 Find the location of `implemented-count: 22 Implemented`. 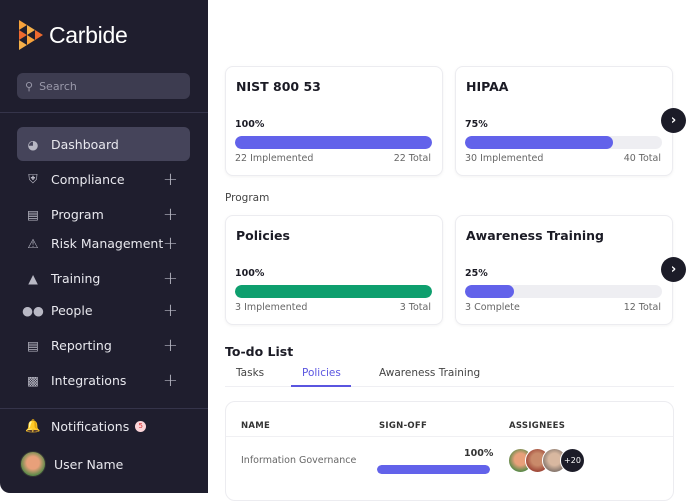

implemented-count: 22 Implemented is located at coordinates (274, 158).